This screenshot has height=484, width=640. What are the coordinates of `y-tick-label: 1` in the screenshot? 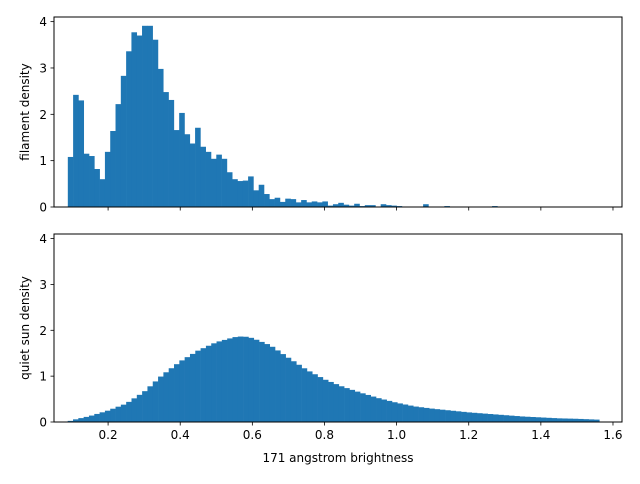 It's located at (43, 377).